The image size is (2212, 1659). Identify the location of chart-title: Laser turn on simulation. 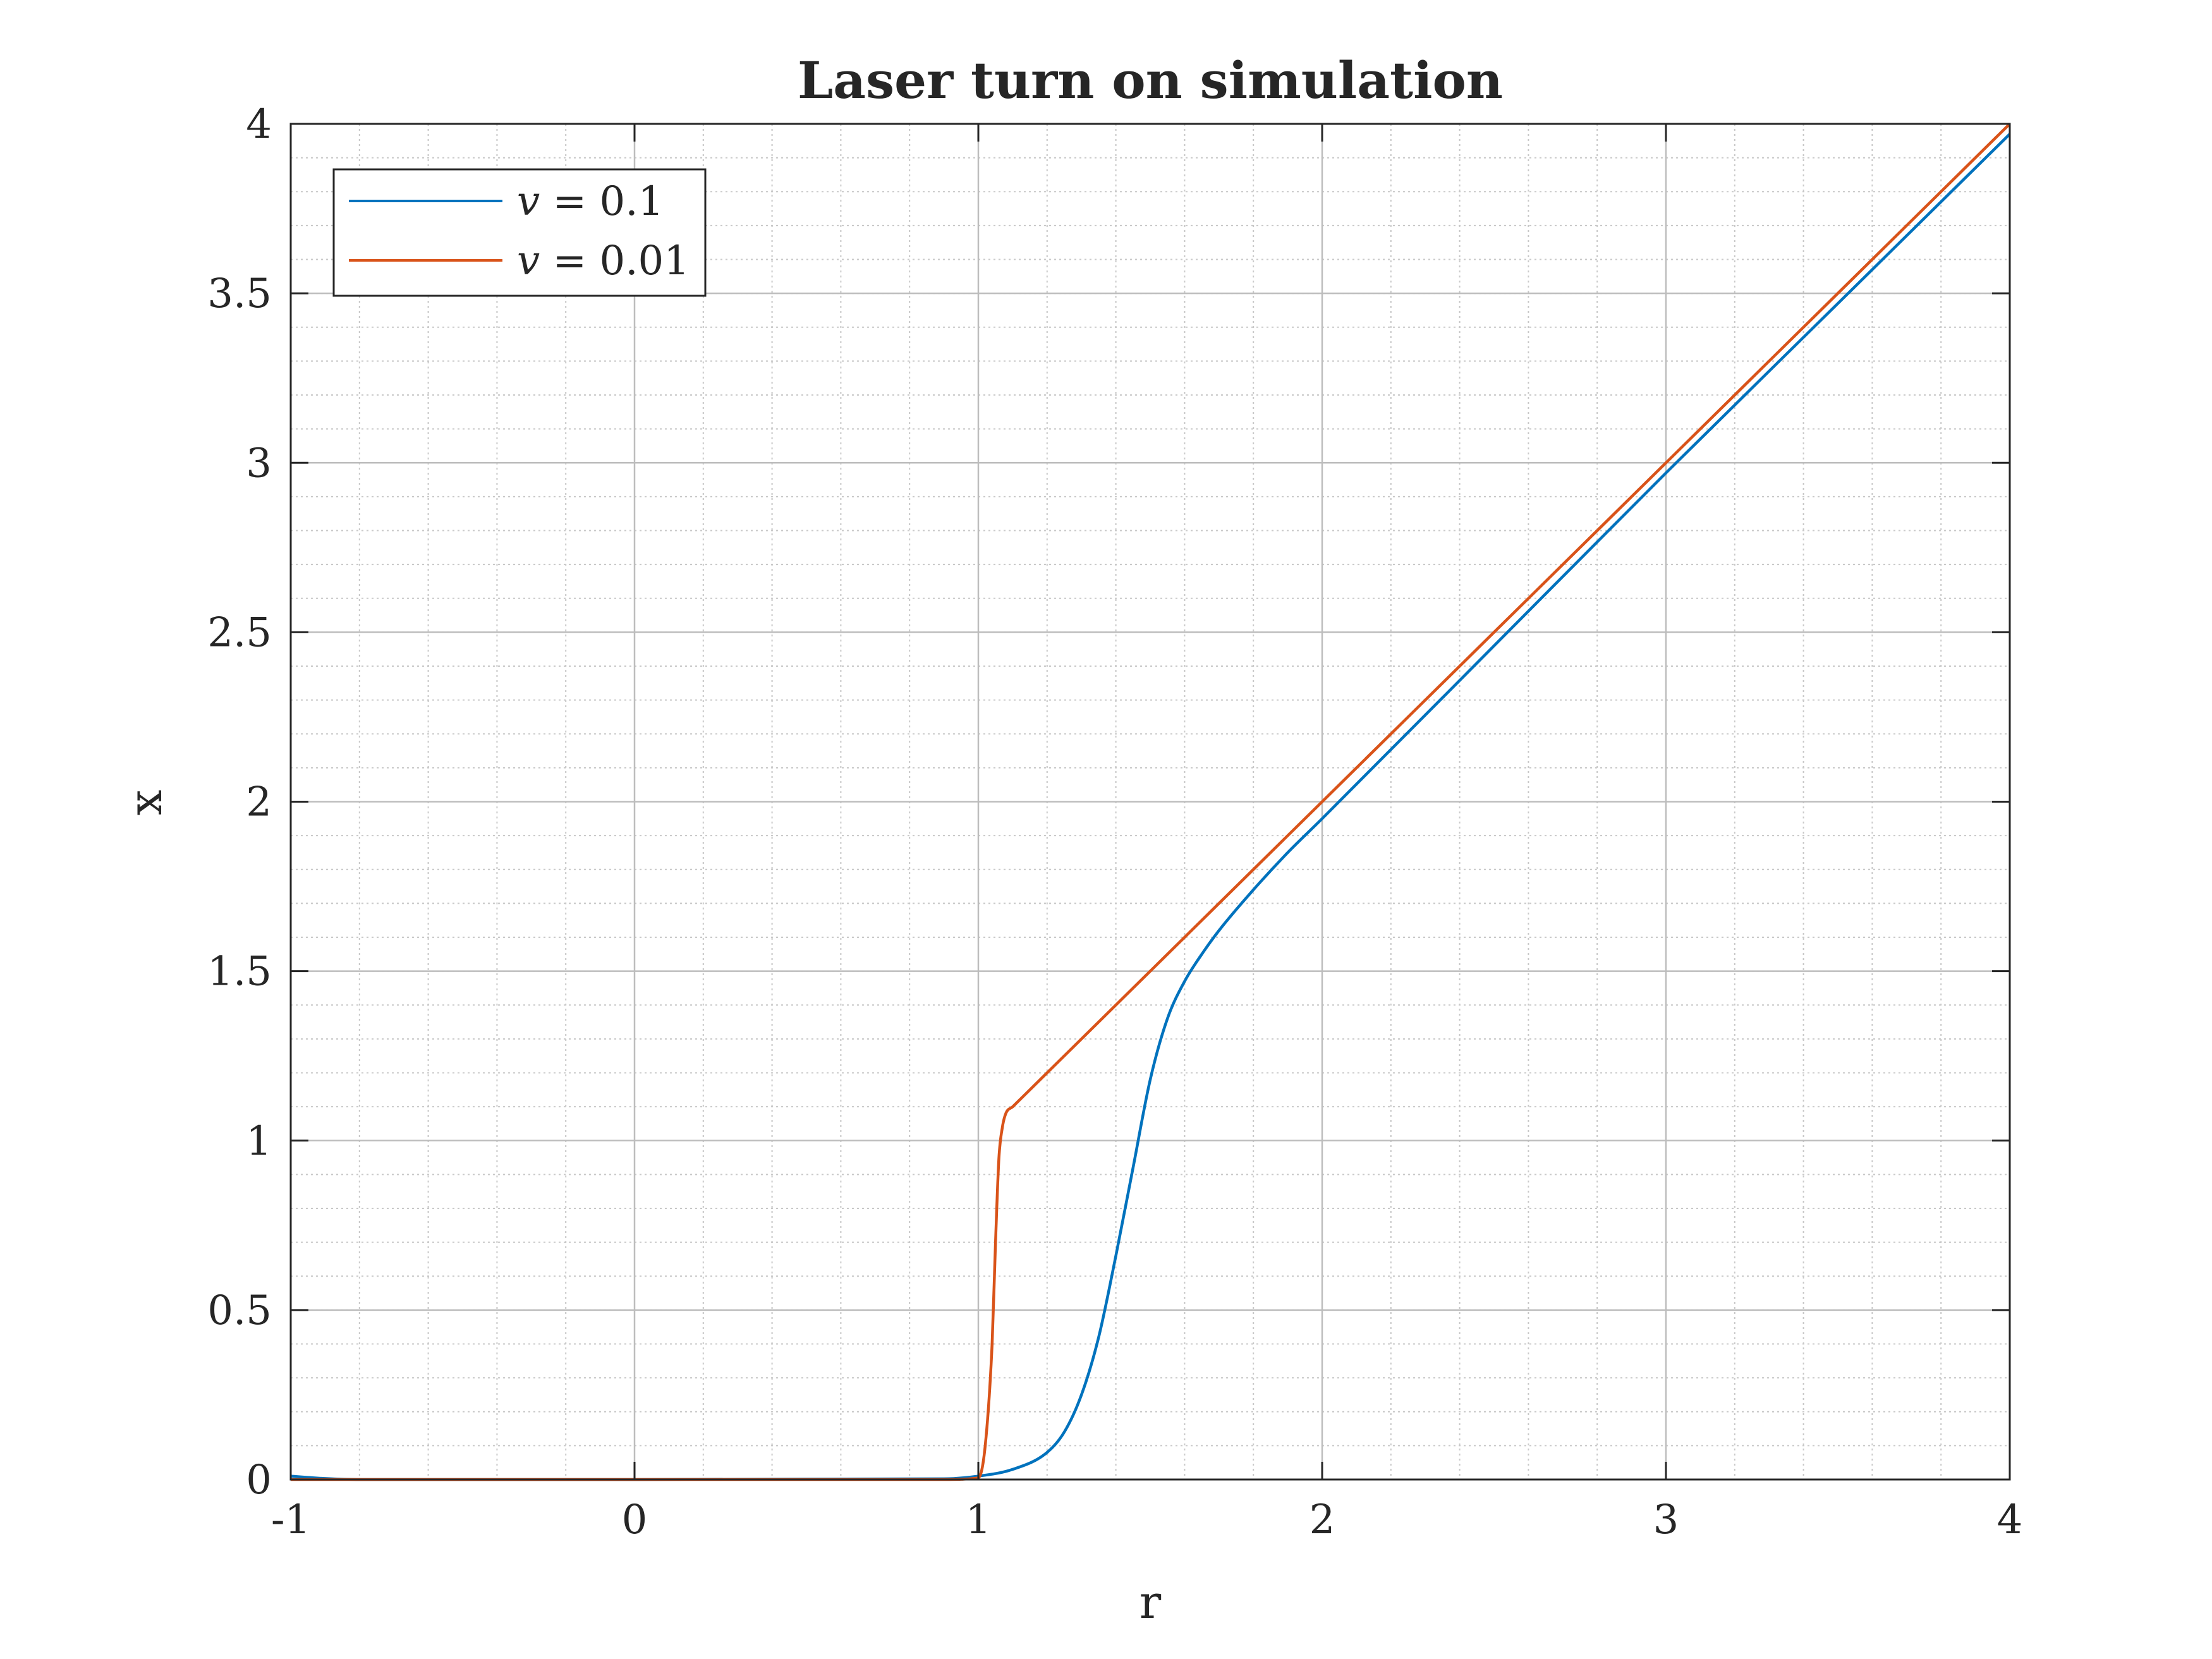
(1150, 80).